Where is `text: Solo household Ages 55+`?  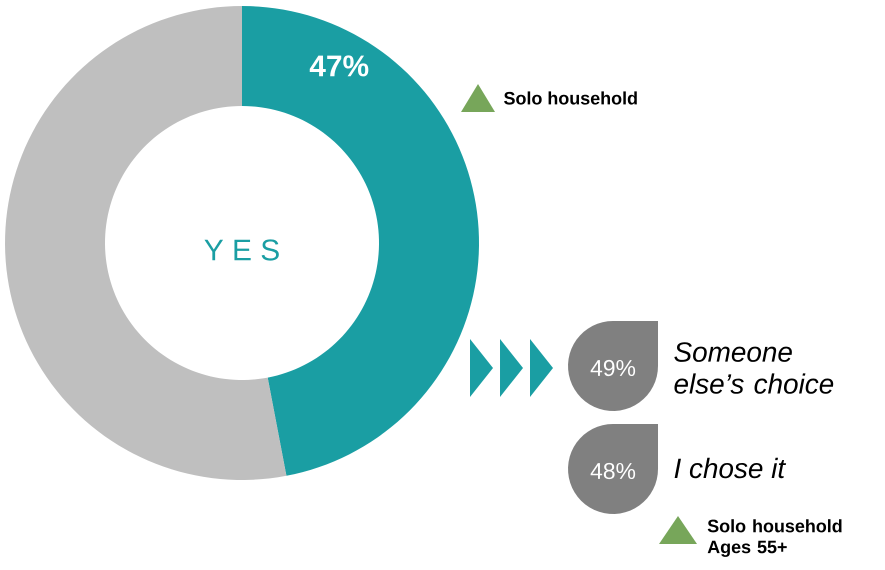
text: Solo household Ages 55+ is located at coordinates (775, 538).